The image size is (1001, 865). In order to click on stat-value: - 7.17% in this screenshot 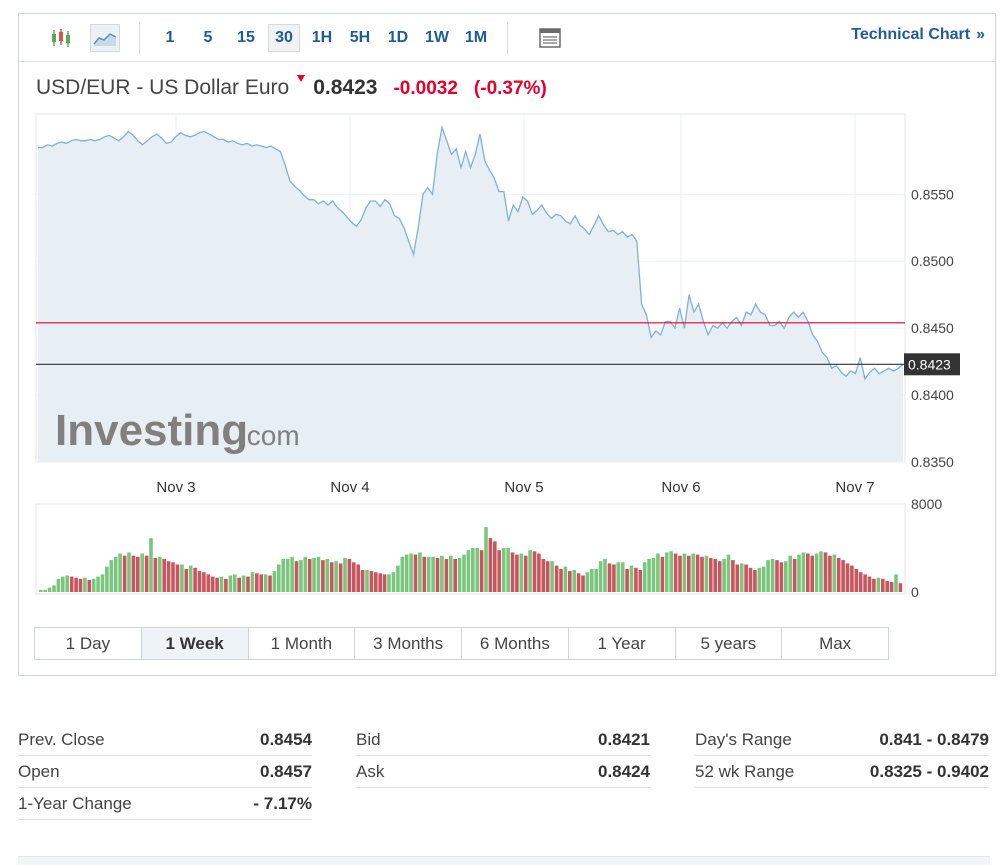, I will do `click(282, 803)`.